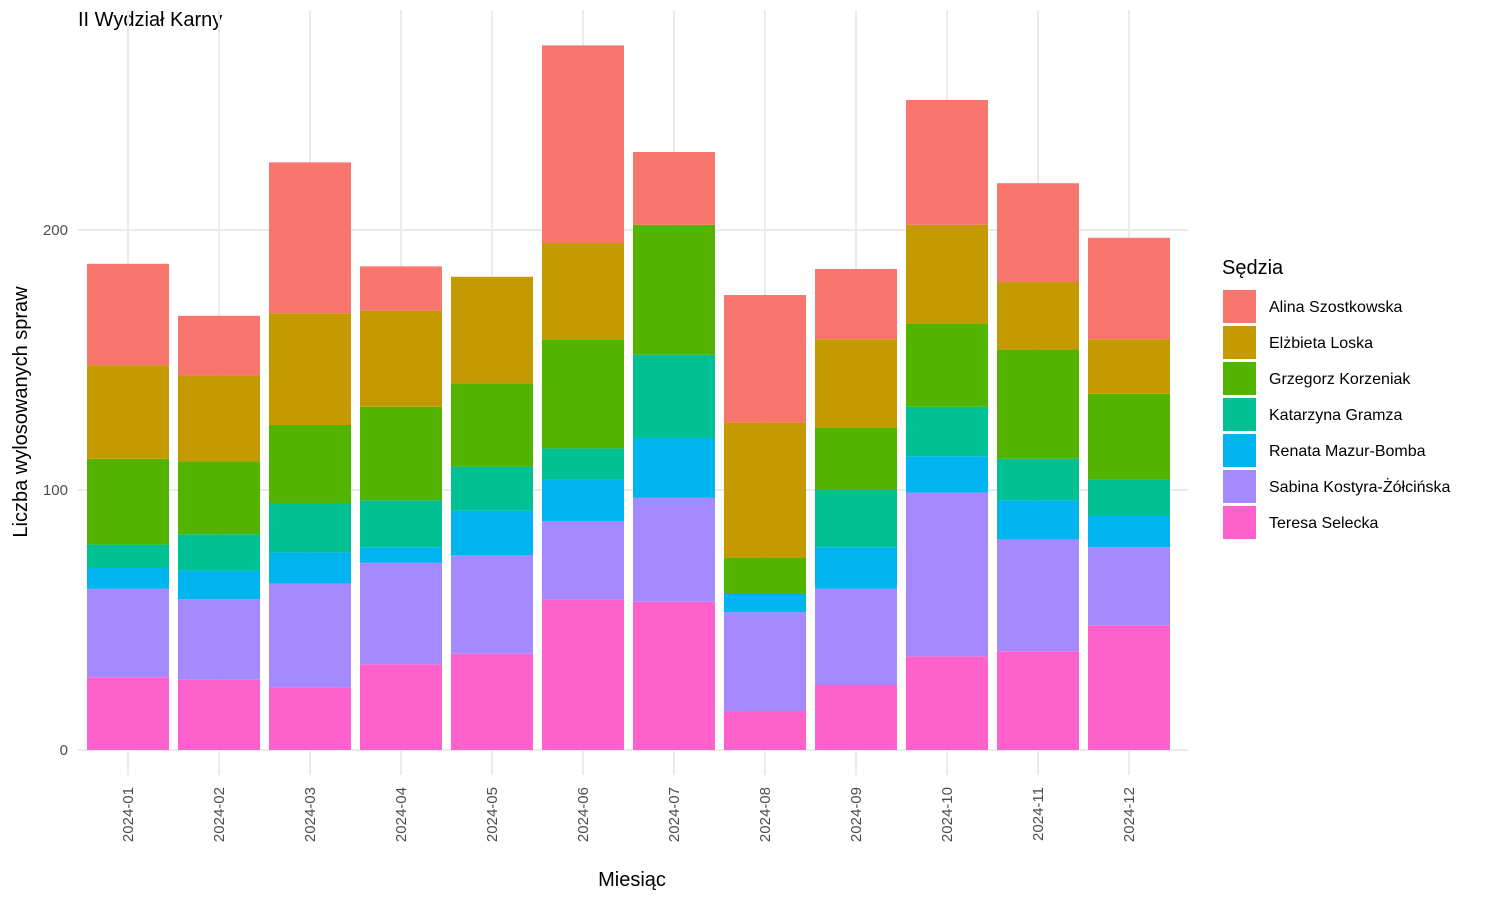 This screenshot has width=1500, height=905. Describe the element at coordinates (856, 636) in the screenshot. I see `bar-segment-2024-09-sabina-kostyra-ci-ska` at that location.